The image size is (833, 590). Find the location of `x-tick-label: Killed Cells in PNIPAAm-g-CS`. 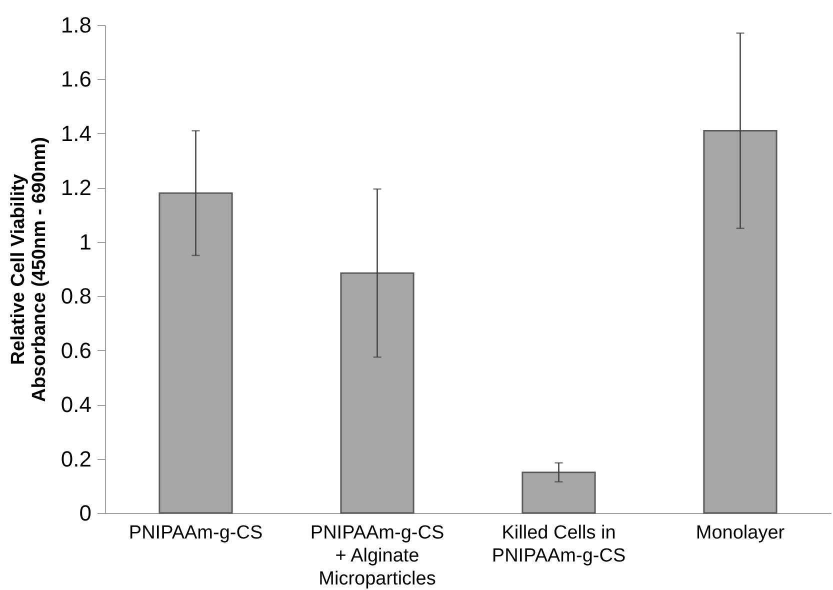

x-tick-label: Killed Cells in PNIPAAm-g-CS is located at coordinates (559, 544).